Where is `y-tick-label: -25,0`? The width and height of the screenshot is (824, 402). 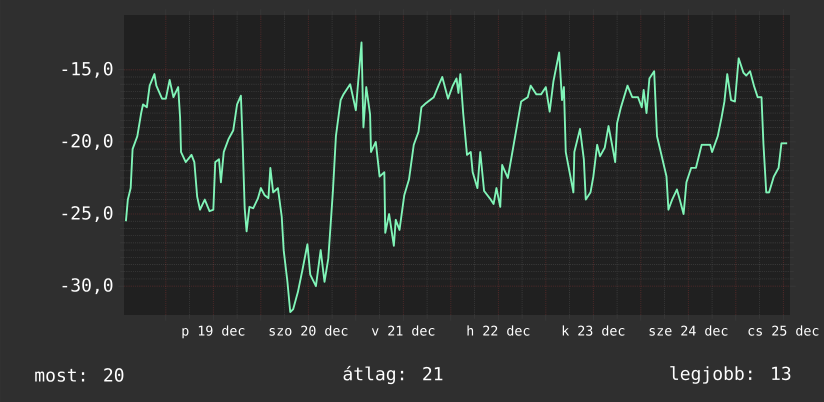
y-tick-label: -25,0 is located at coordinates (87, 214).